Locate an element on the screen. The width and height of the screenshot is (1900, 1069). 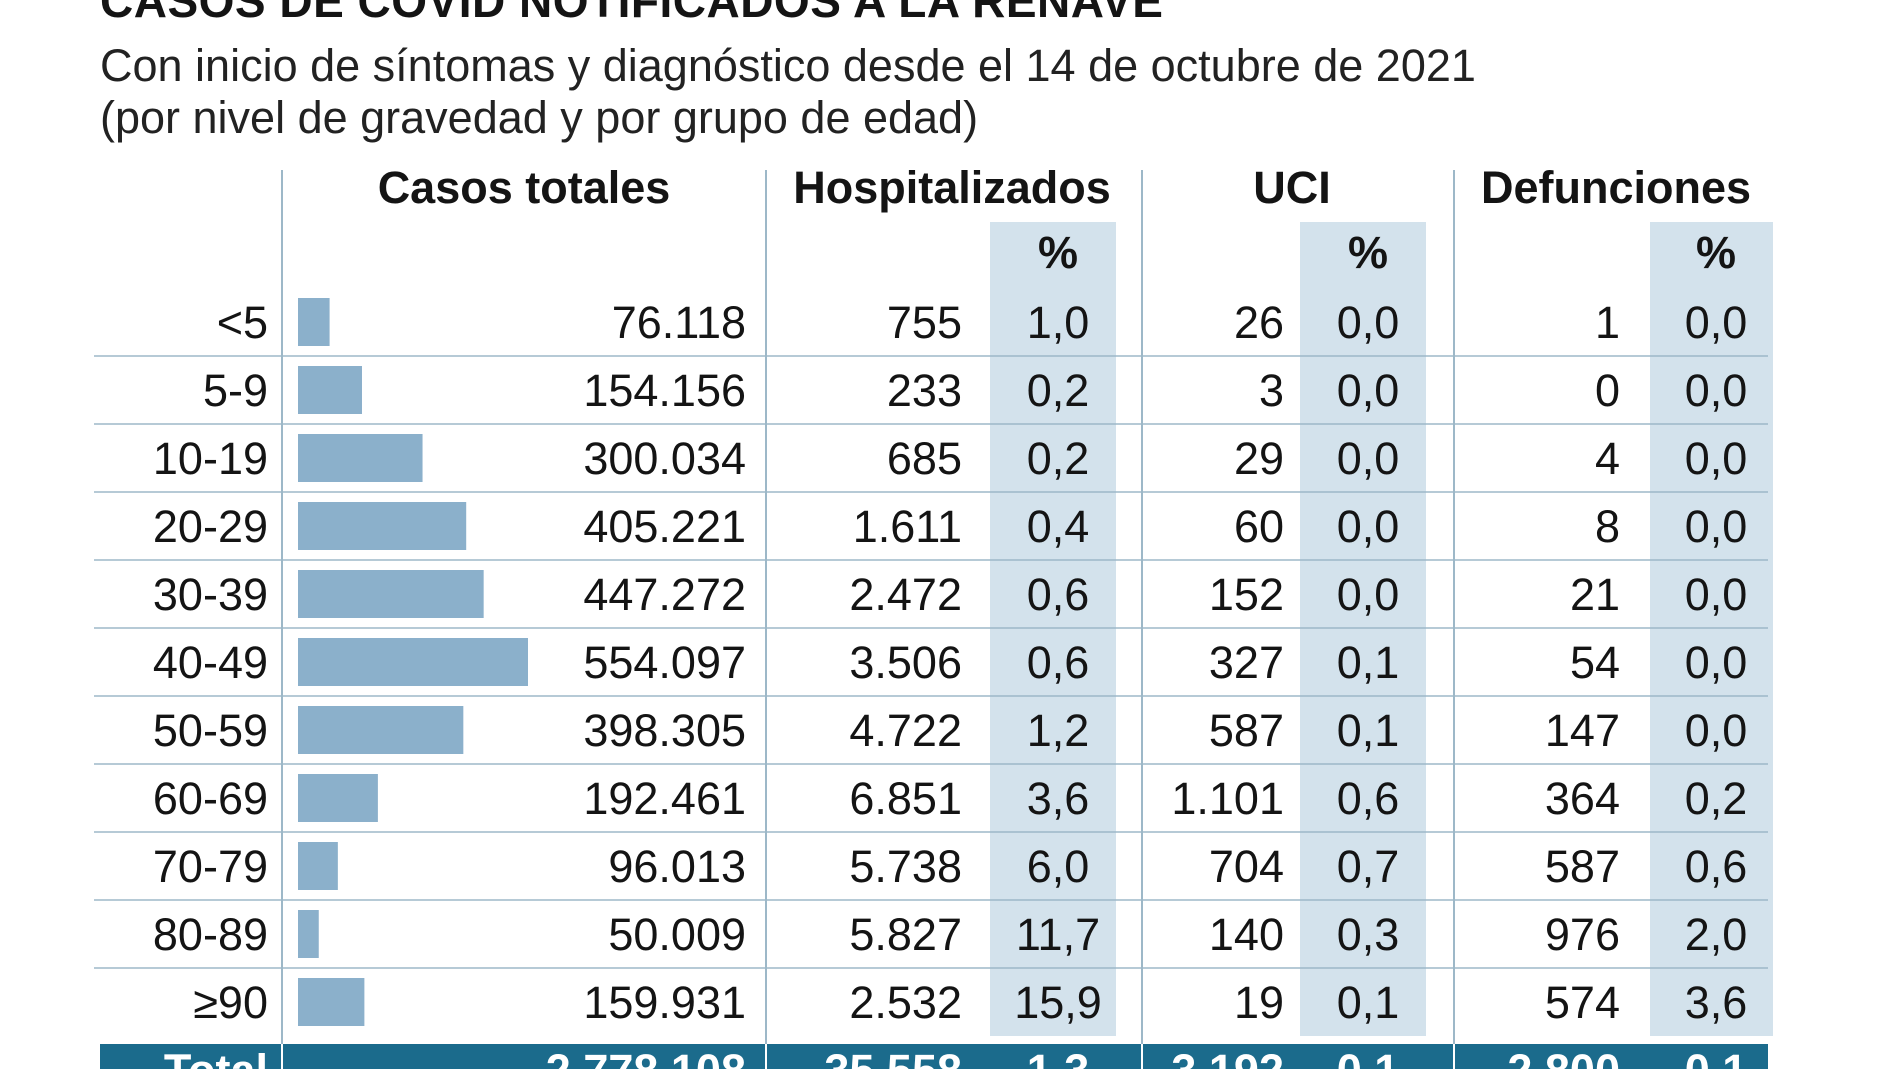
hospitalized-value: 1.611 is located at coordinates (907, 526).